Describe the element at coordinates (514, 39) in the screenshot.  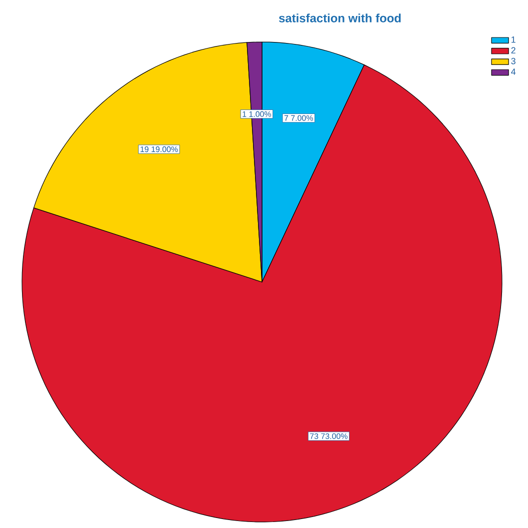
I see `legend-label: 1` at that location.